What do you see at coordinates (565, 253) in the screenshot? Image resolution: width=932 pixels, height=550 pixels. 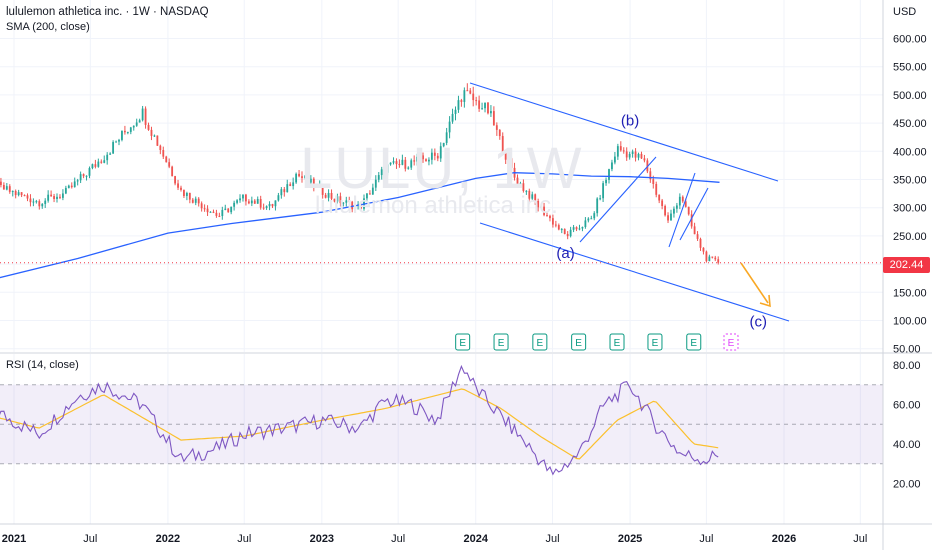 I see `wave-a-label: (a)` at bounding box center [565, 253].